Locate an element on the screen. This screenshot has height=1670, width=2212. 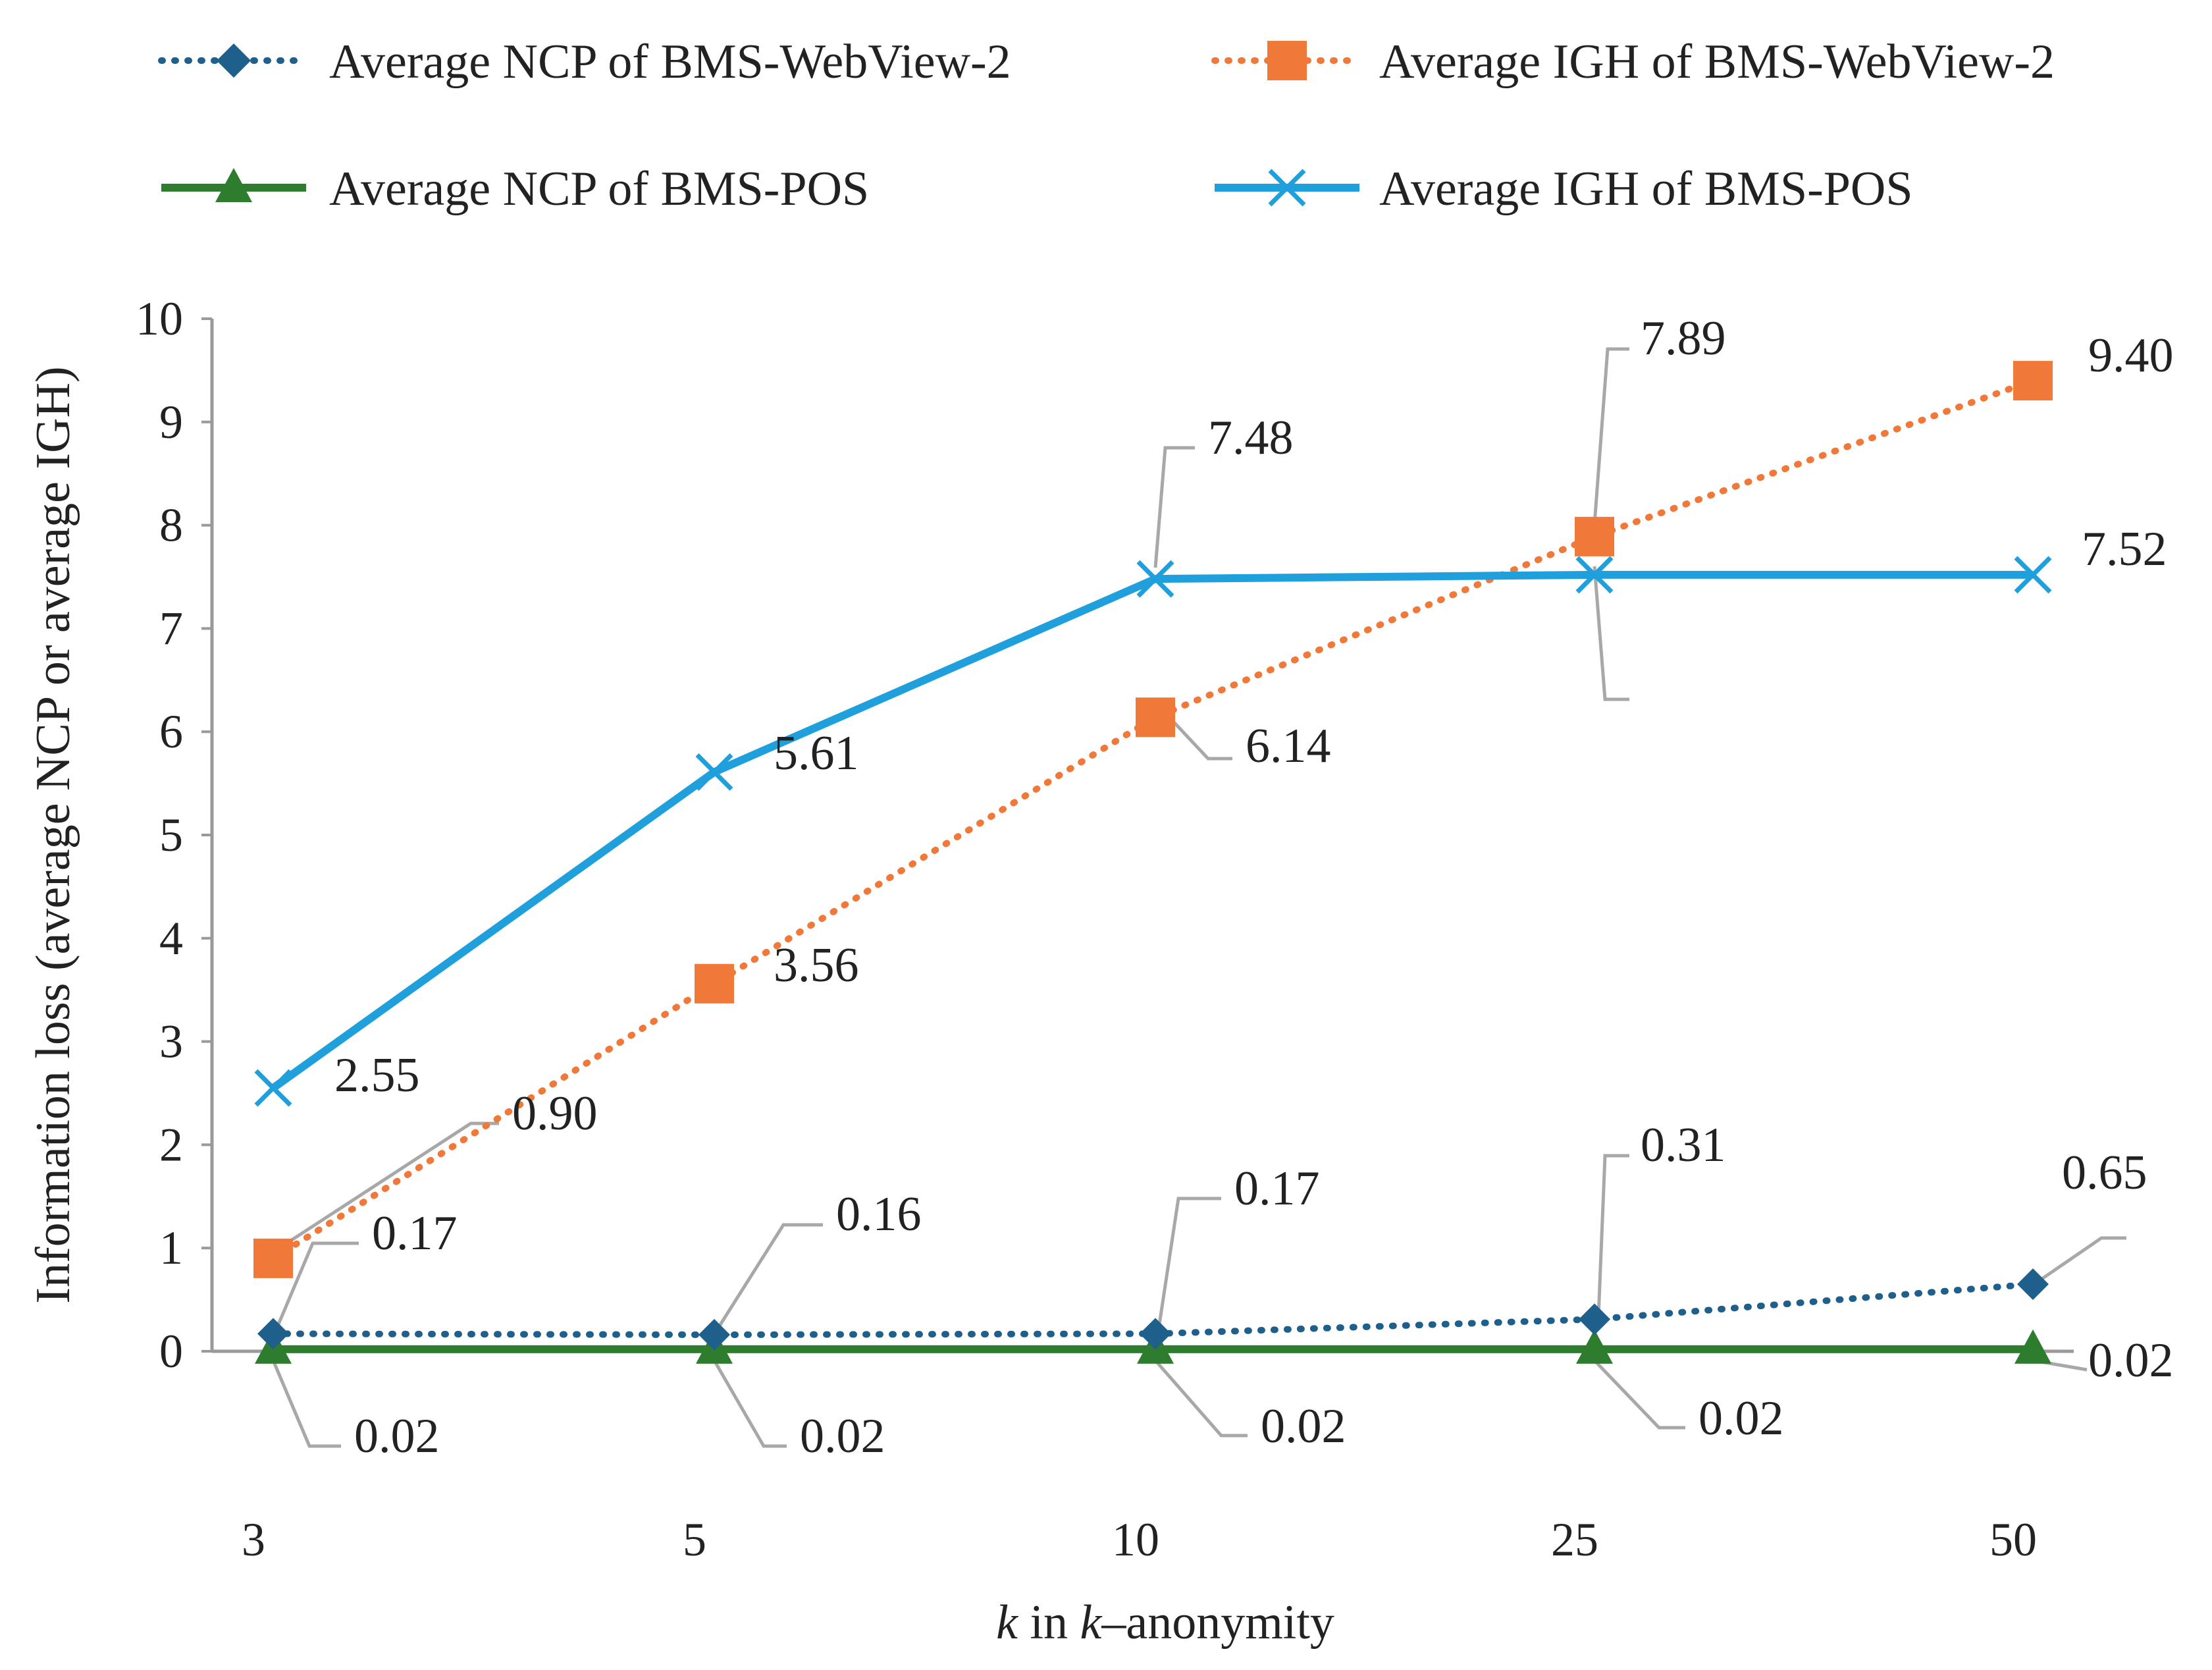
x-tick-label: 10 is located at coordinates (1135, 1540).